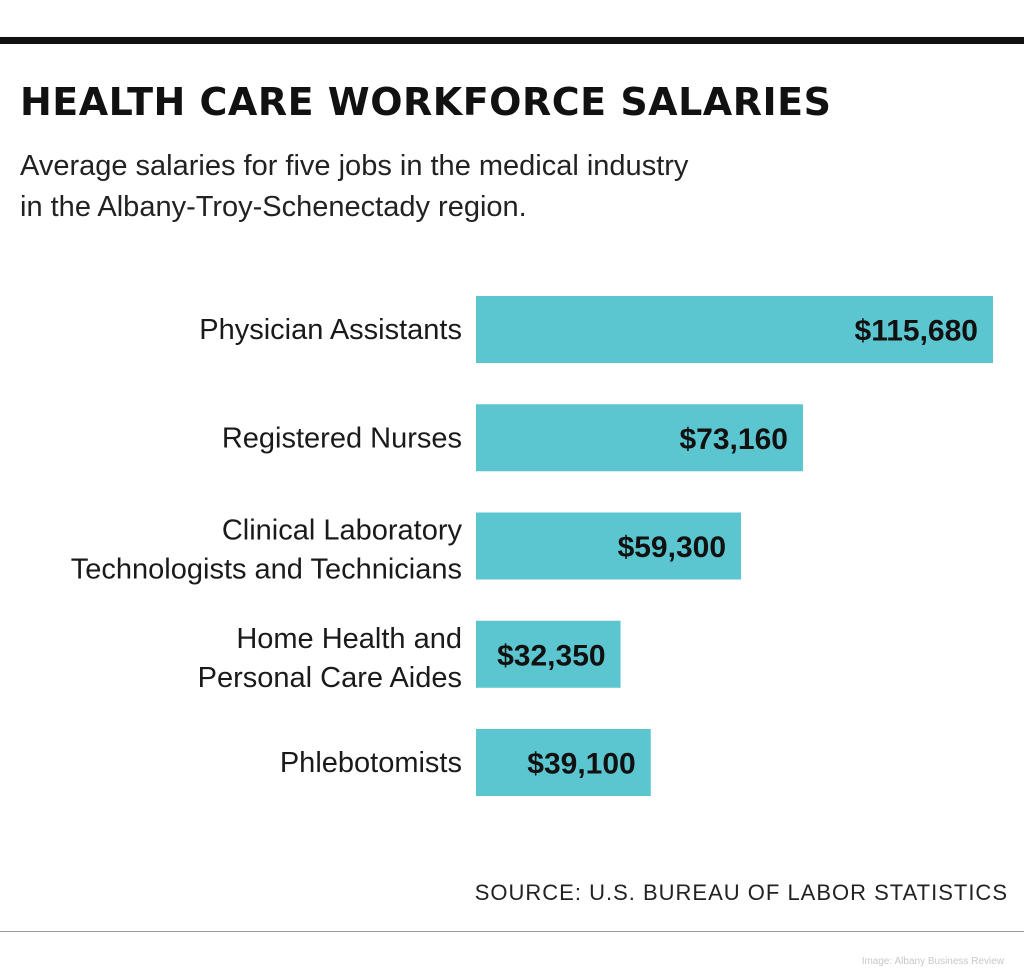 The width and height of the screenshot is (1024, 969). I want to click on category-label: Personal Care Aides, so click(330, 678).